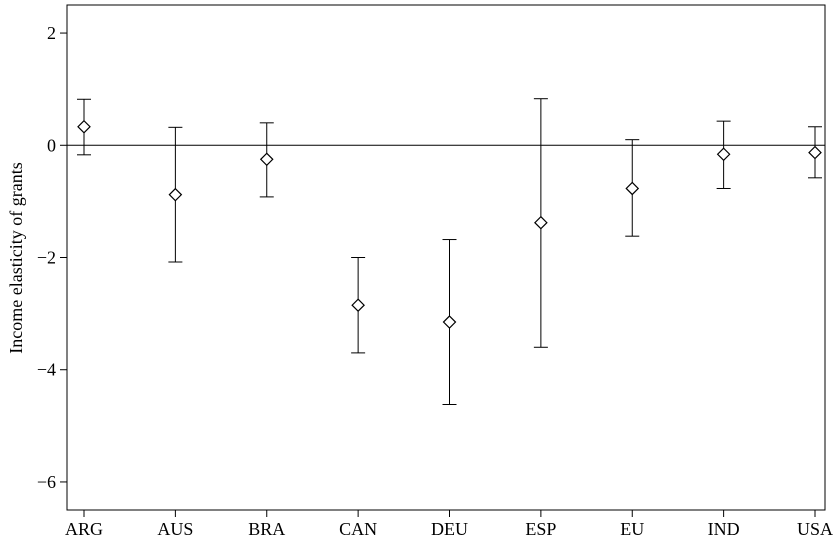 The image size is (840, 541). Describe the element at coordinates (266, 529) in the screenshot. I see `x-tick-label: BRA` at that location.